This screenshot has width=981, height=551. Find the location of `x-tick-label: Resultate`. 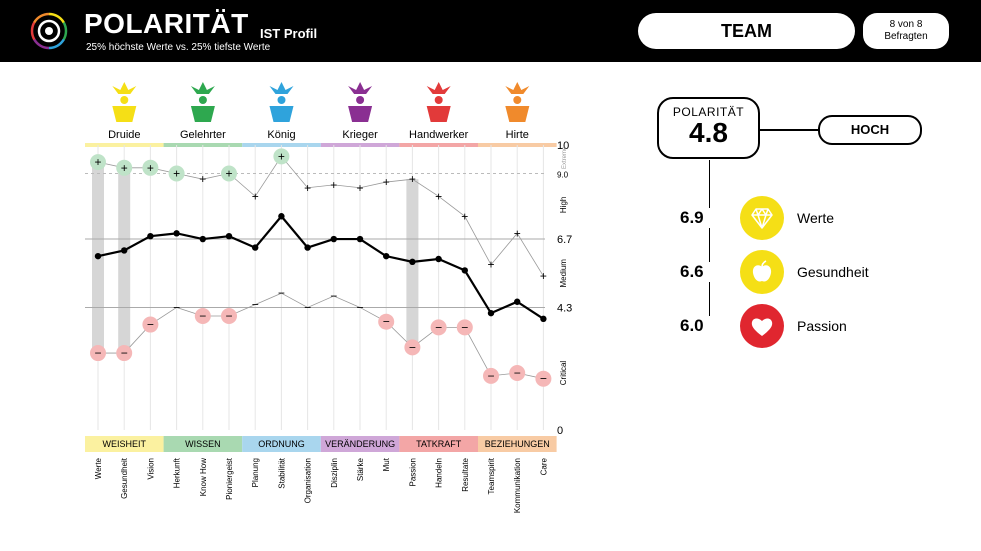

x-tick-label: Resultate is located at coordinates (465, 474).